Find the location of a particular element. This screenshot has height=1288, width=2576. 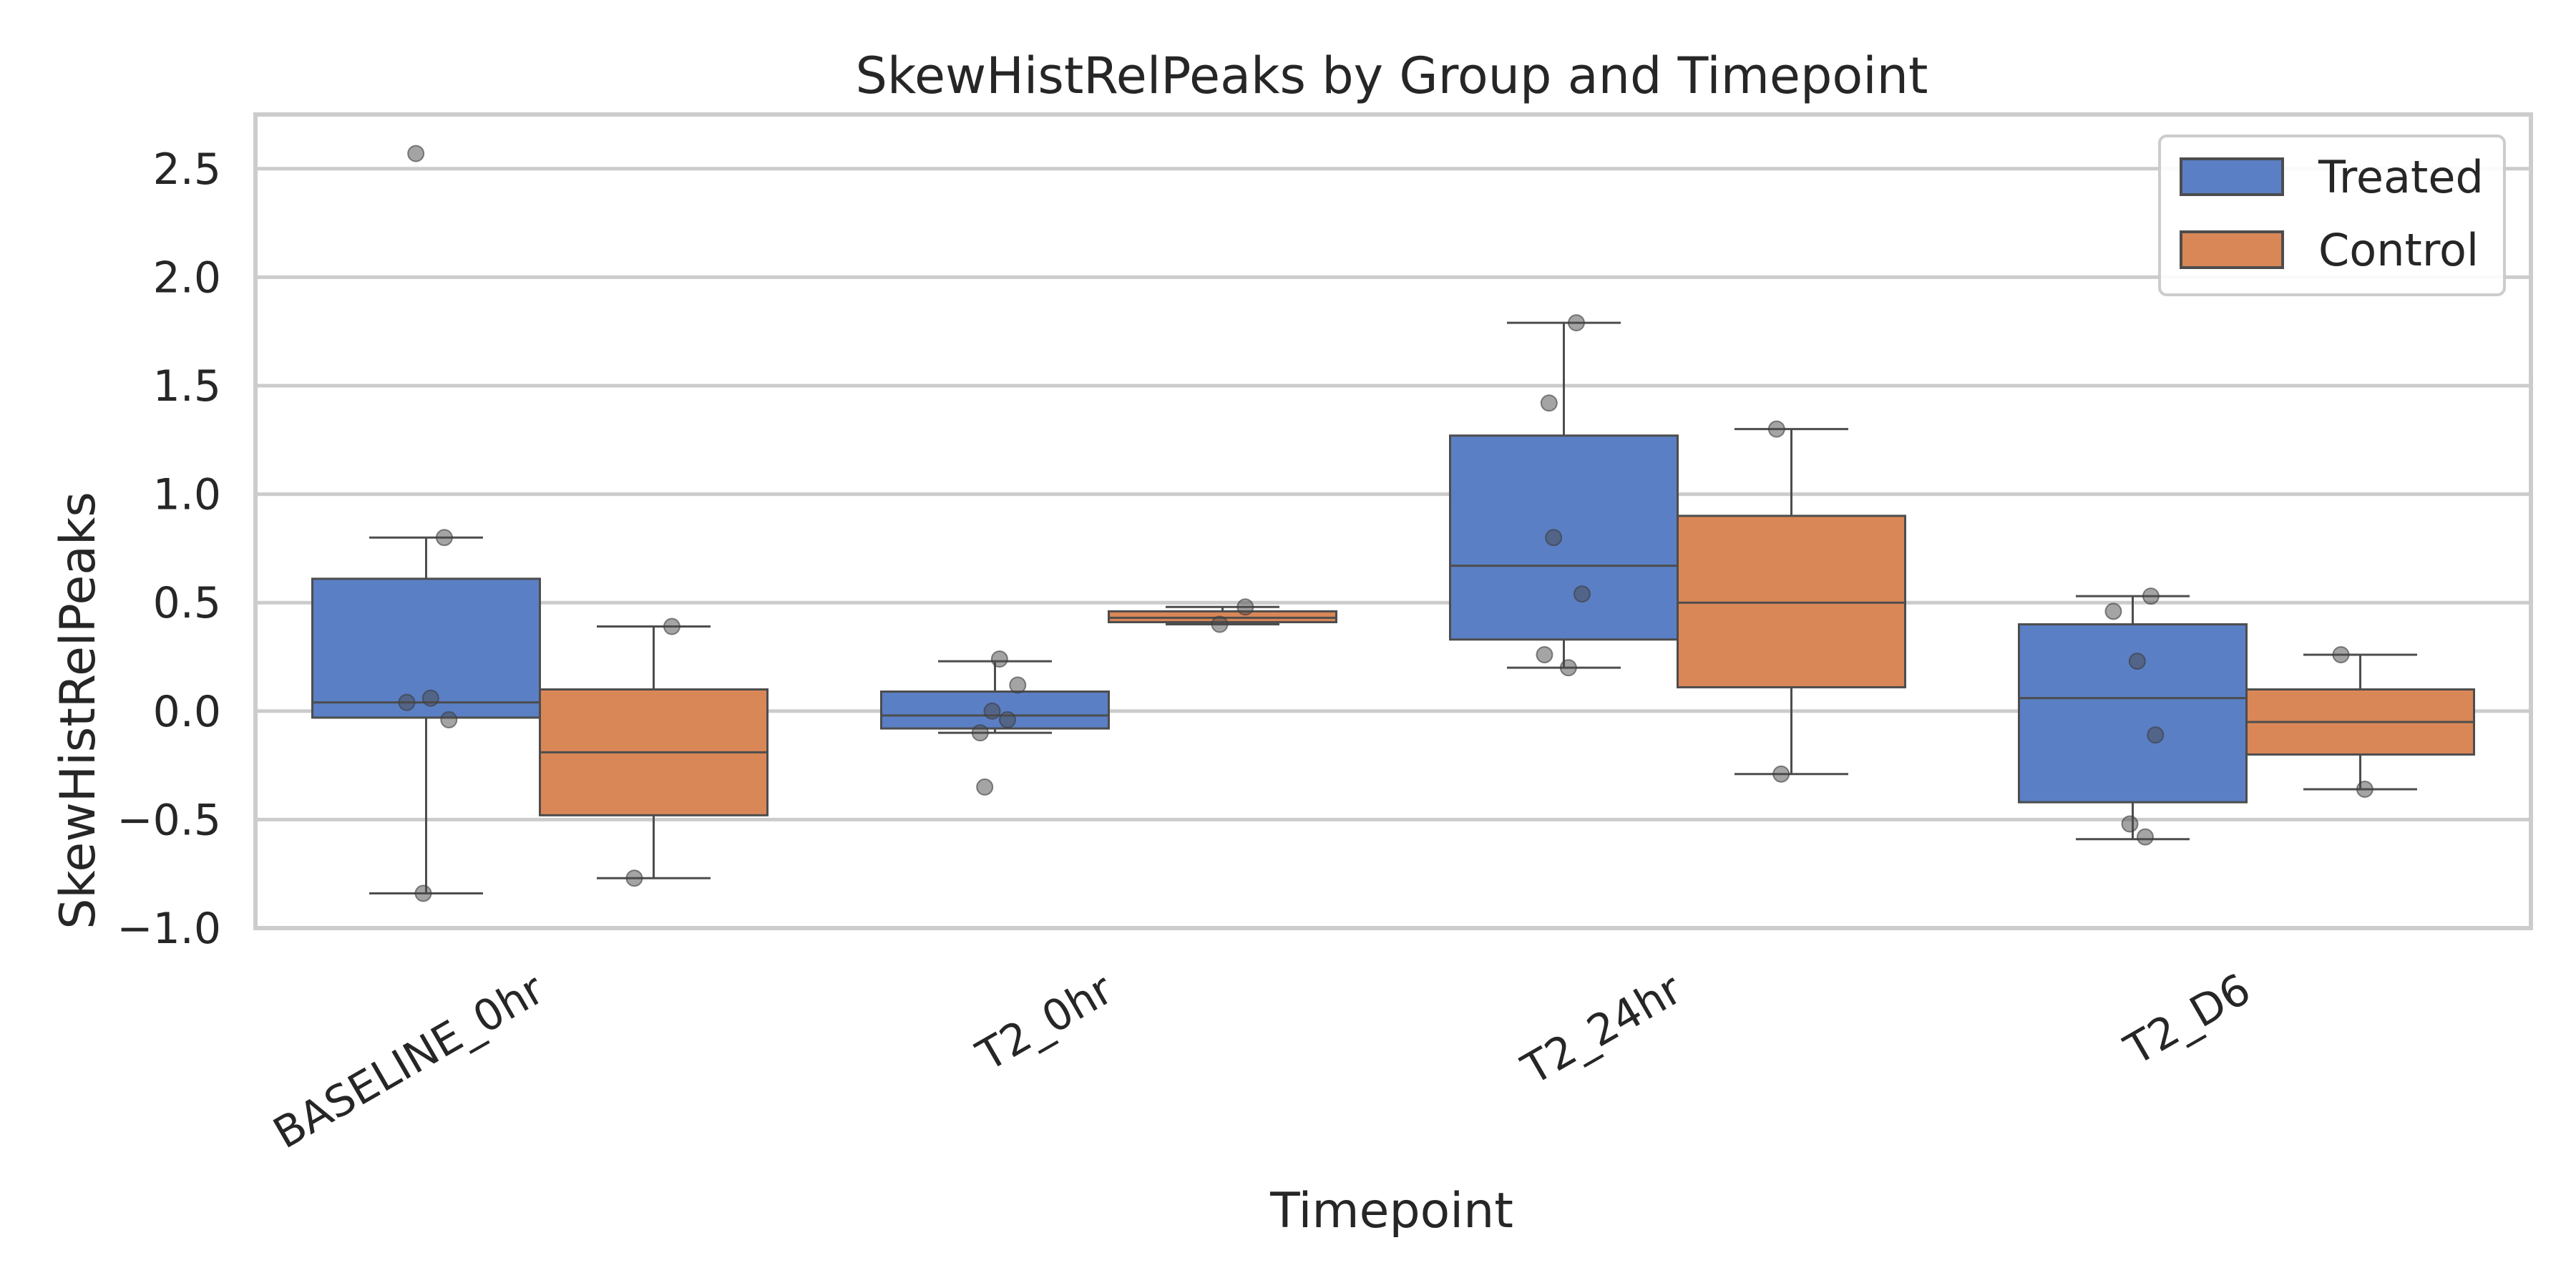

y-axis-label: SkewHistRelPeaks is located at coordinates (78, 711).